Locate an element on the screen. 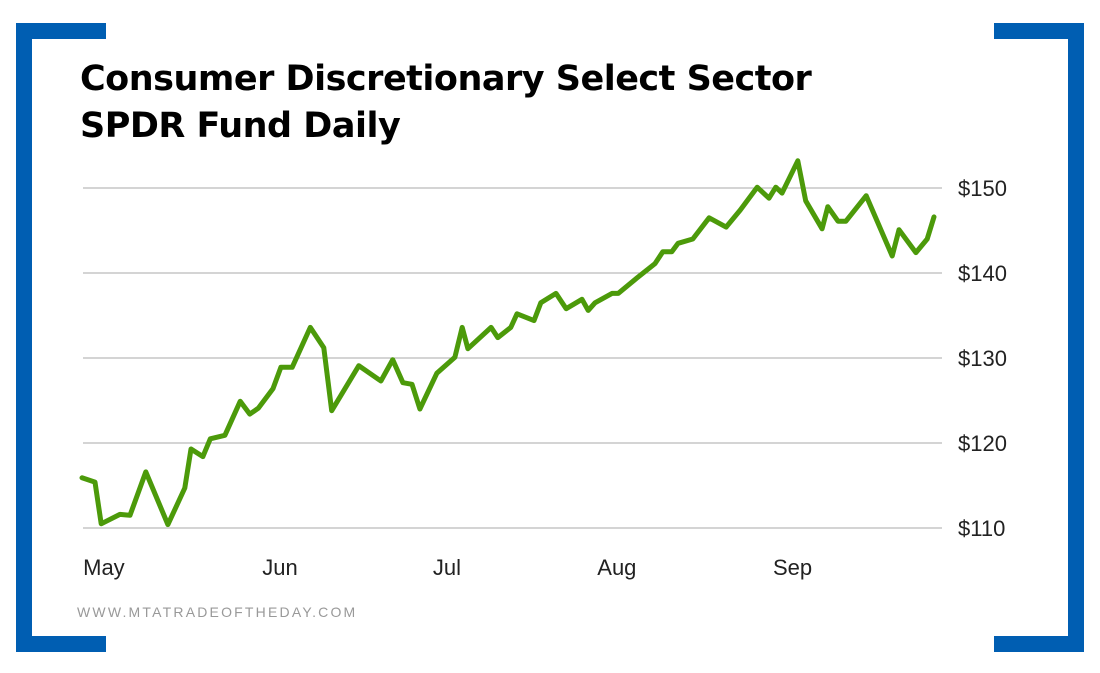 This screenshot has width=1100, height=673. left-bracket-vertical is located at coordinates (24, 337).